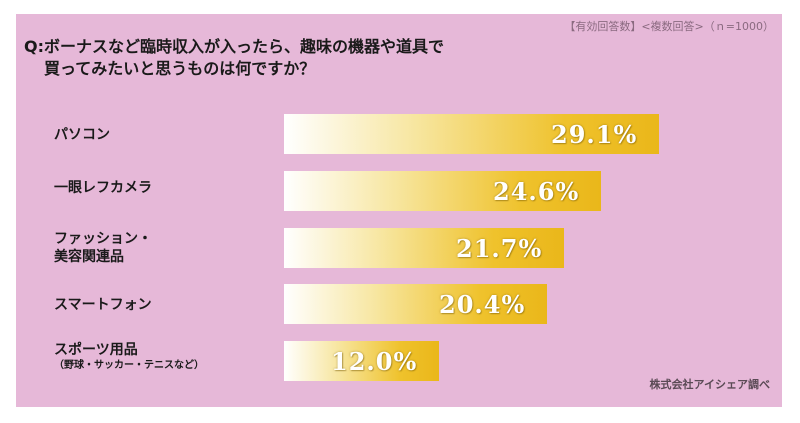 This screenshot has height=423, width=800. What do you see at coordinates (180, 68) in the screenshot?
I see `question-line-2: 買ってみたいと思うものは何ですか？` at bounding box center [180, 68].